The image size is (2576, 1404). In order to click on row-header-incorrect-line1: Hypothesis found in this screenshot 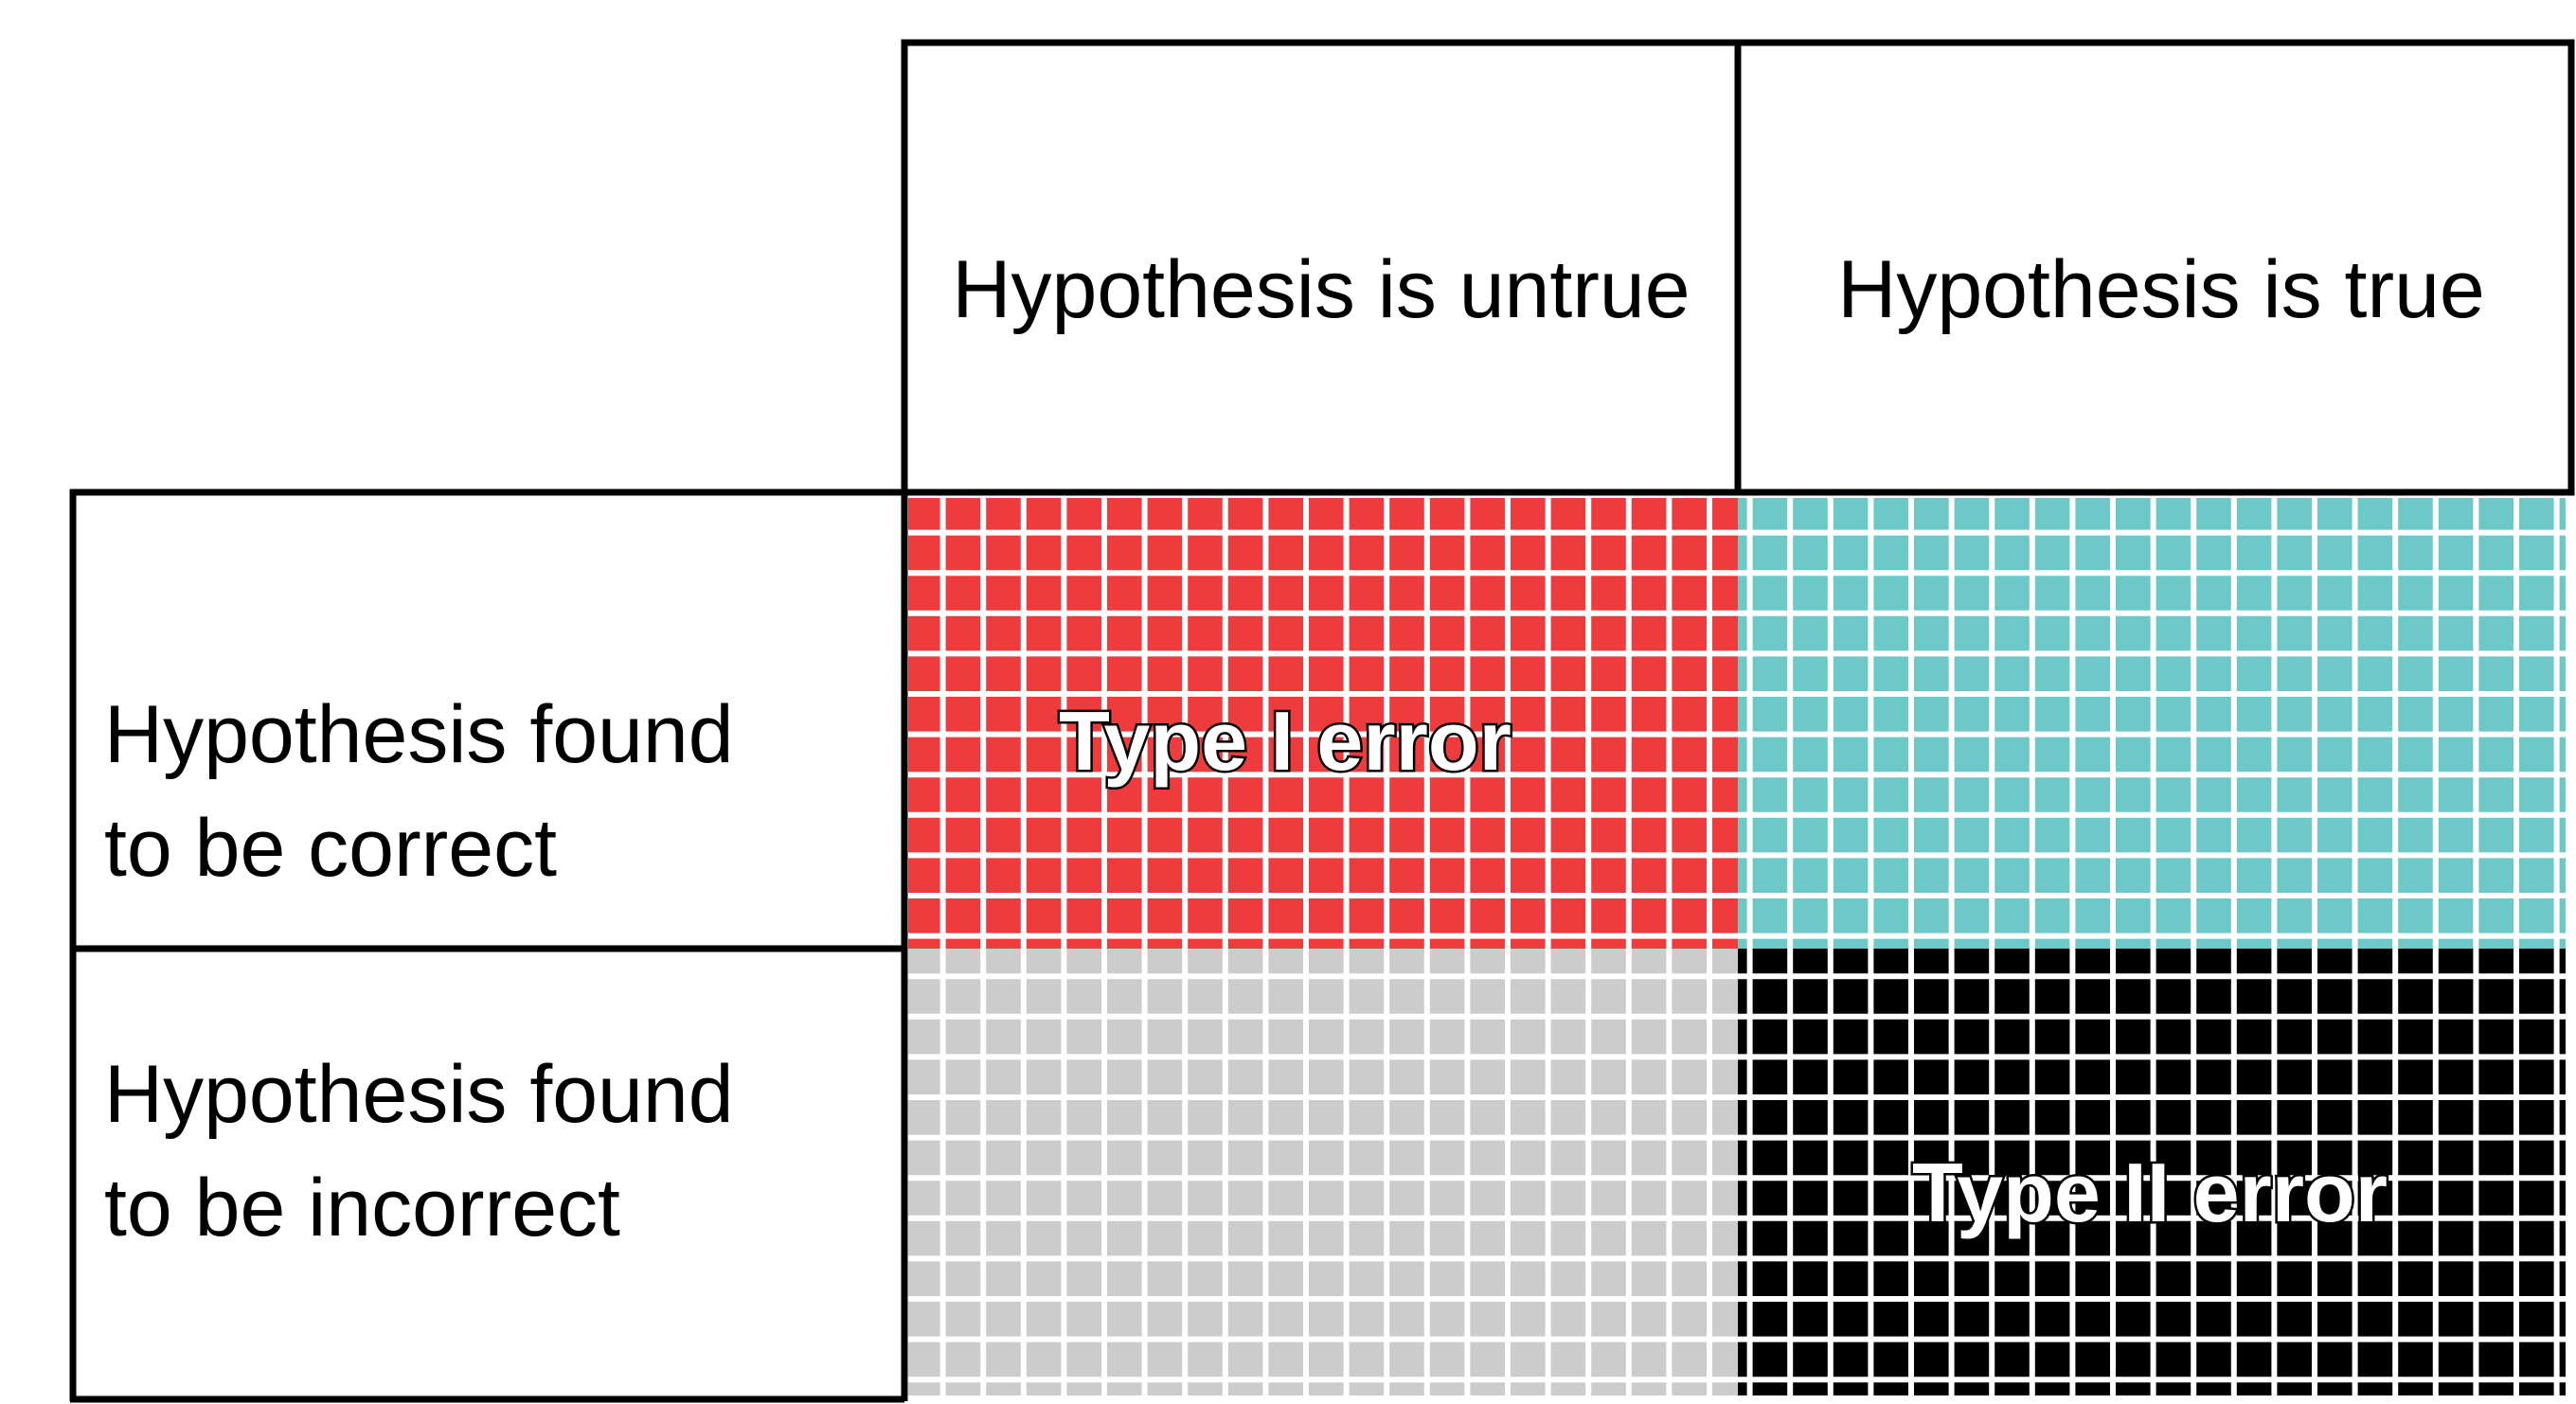, I will do `click(419, 1094)`.